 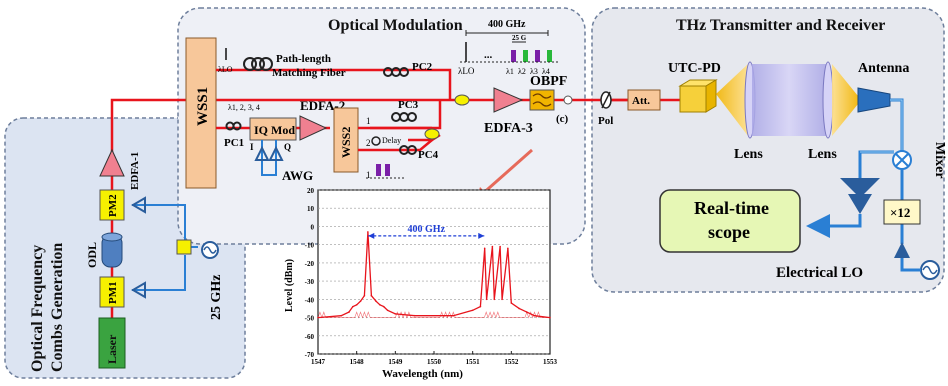 I want to click on odl-label: ODL, so click(x=92, y=255).